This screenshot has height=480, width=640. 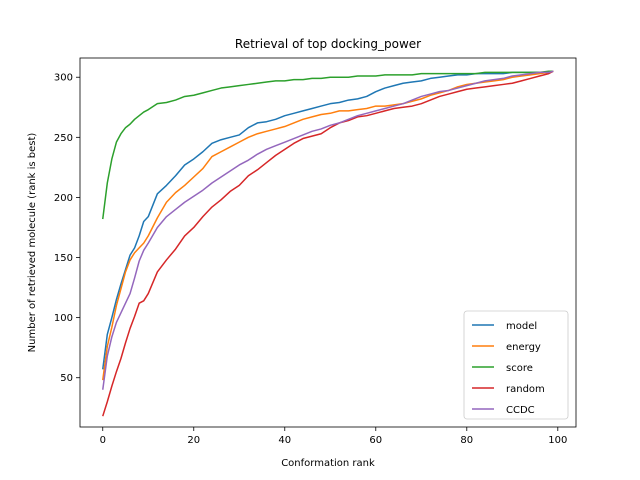 I want to click on legend-label-energy: energy, so click(x=523, y=347).